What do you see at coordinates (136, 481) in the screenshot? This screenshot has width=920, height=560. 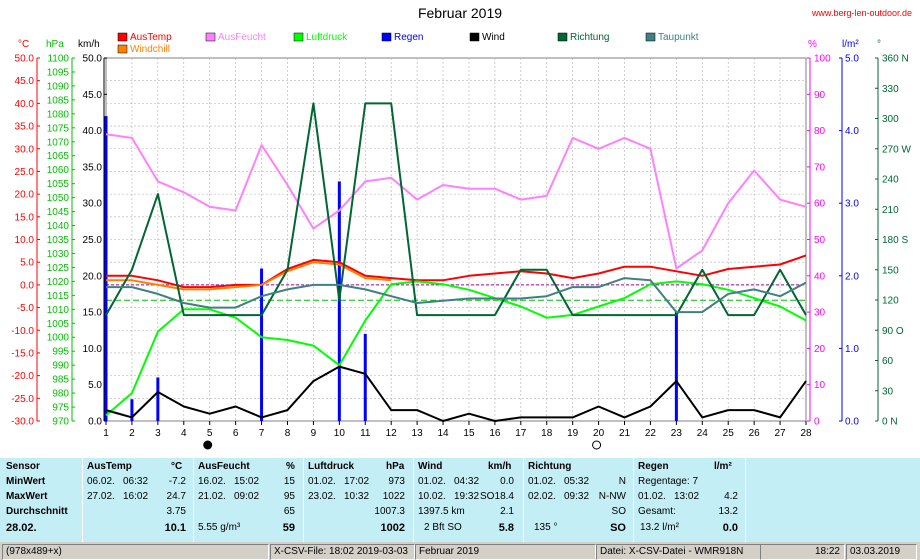 I see `stats-temp-min-time: 06:32` at bounding box center [136, 481].